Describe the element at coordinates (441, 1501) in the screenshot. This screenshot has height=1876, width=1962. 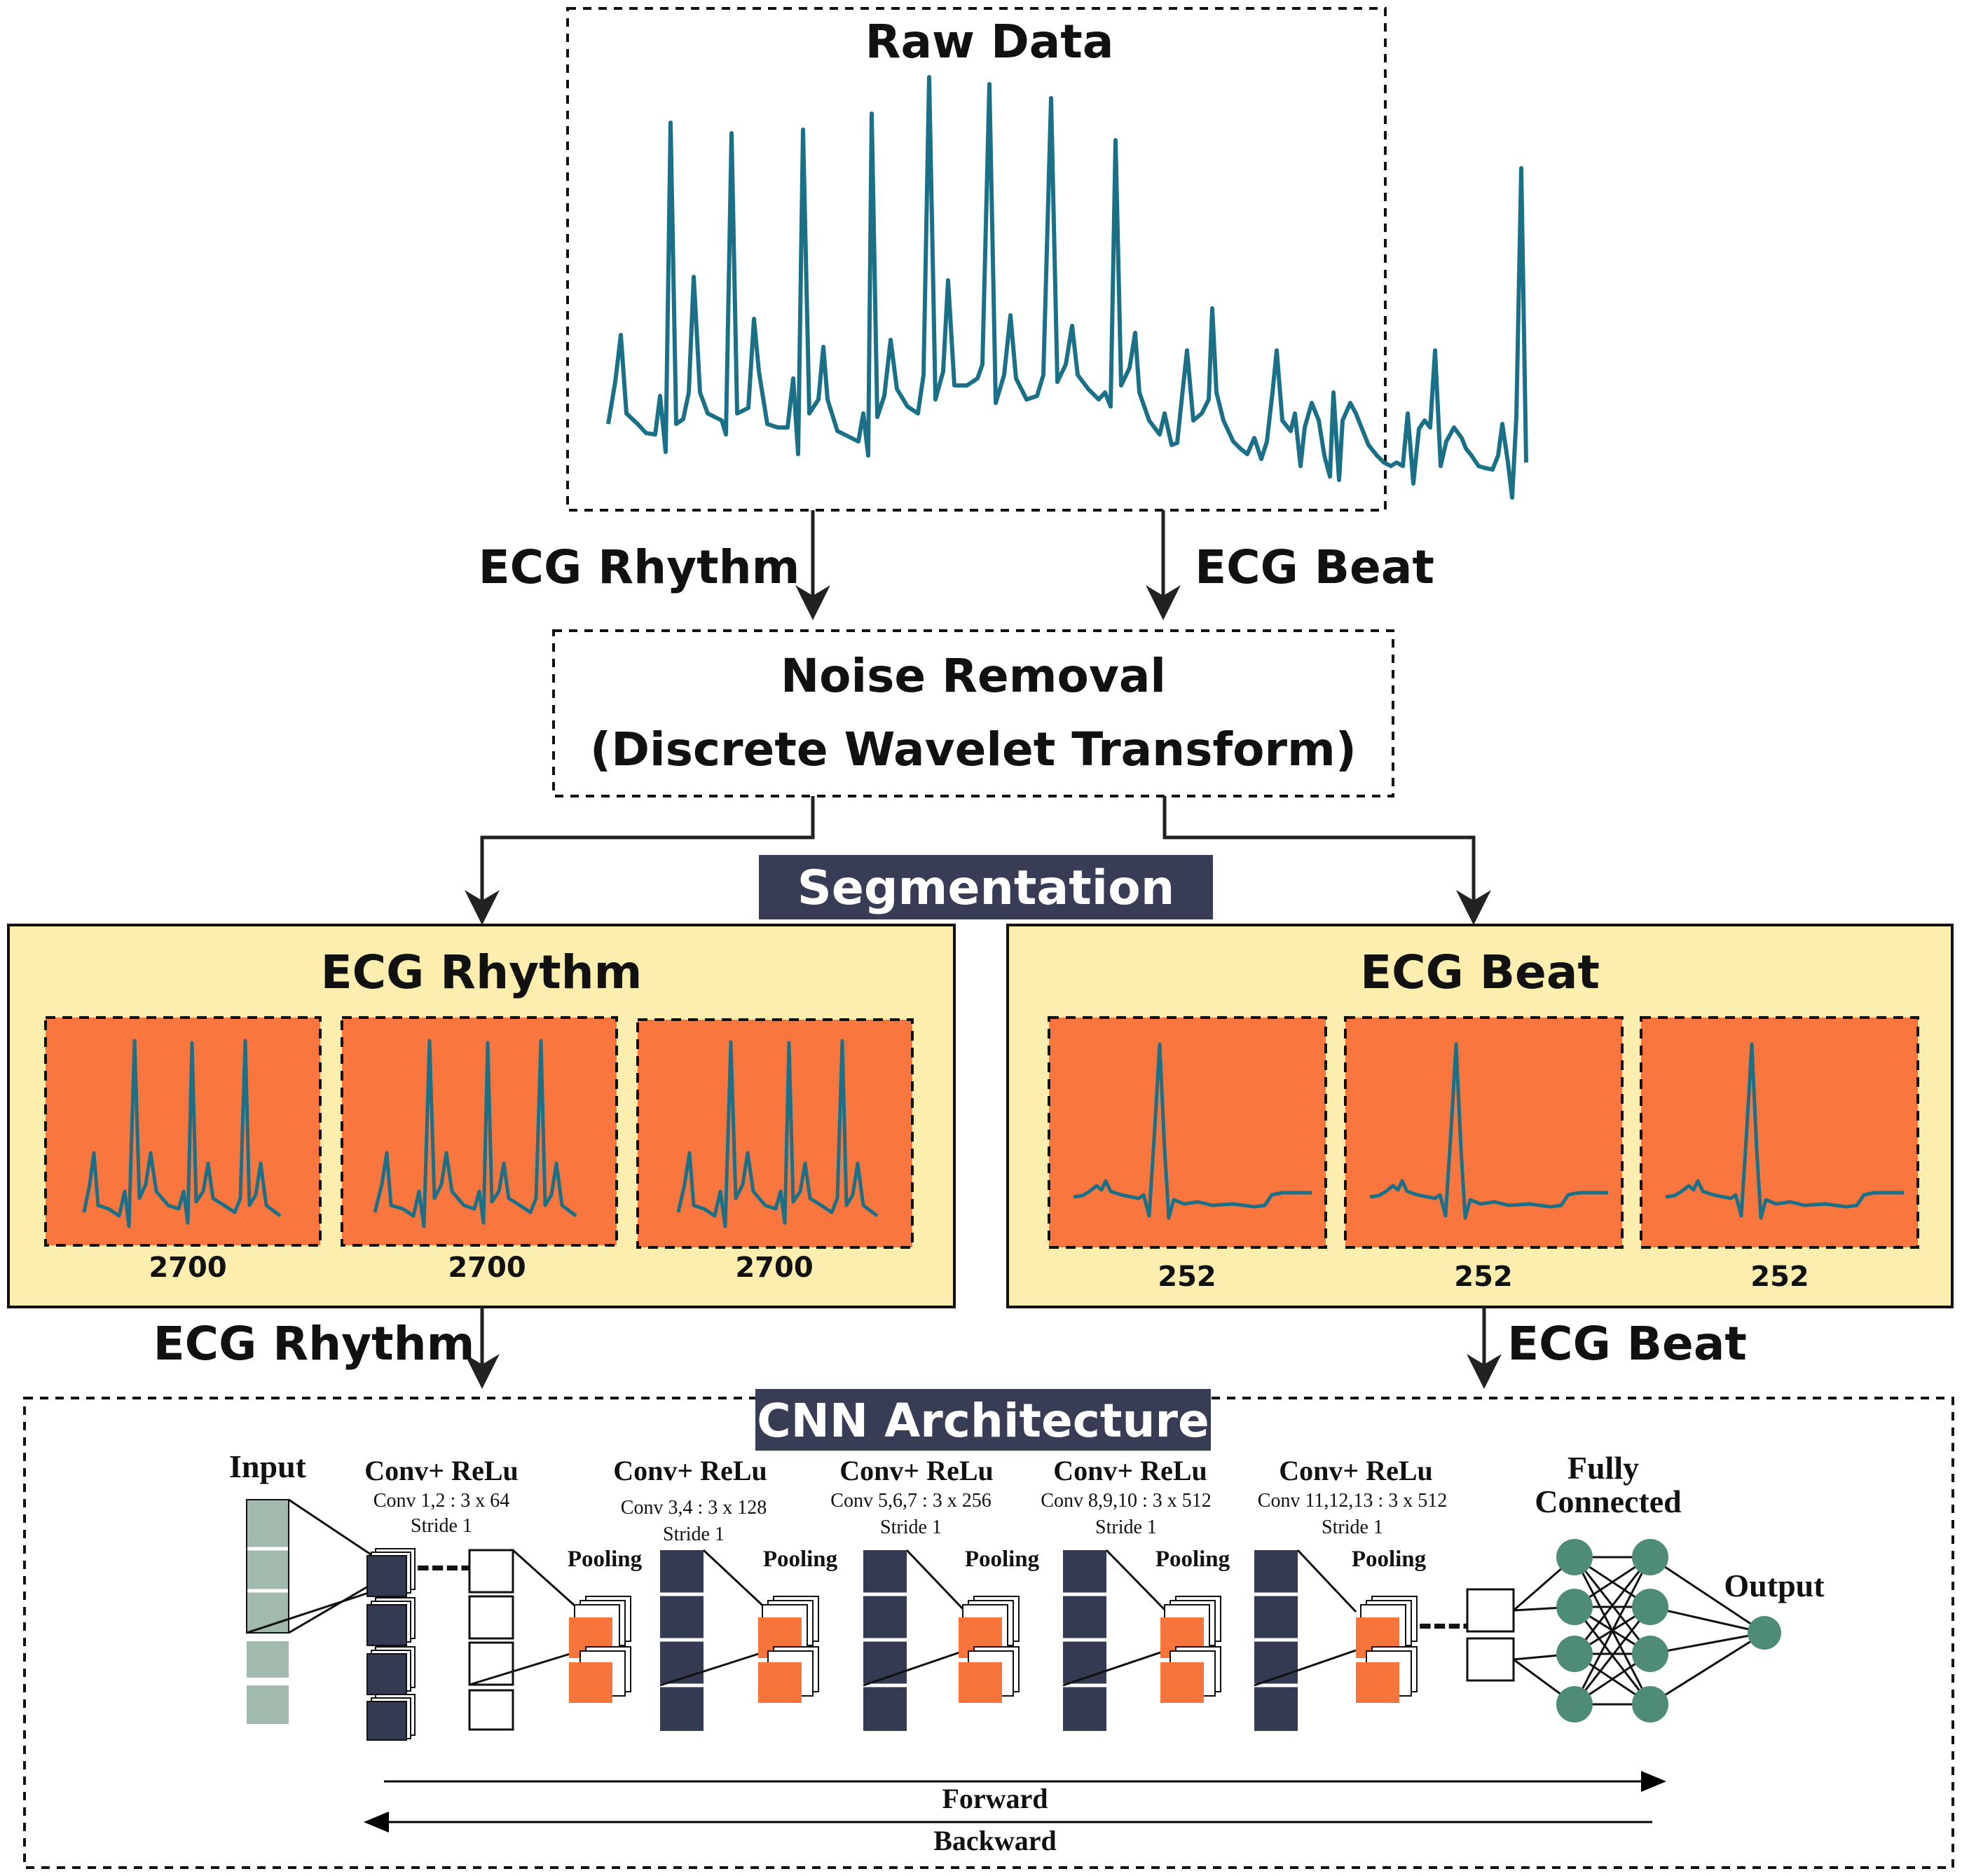
I see `svg-text: Conv 1,2 : 3 x 64` at that location.